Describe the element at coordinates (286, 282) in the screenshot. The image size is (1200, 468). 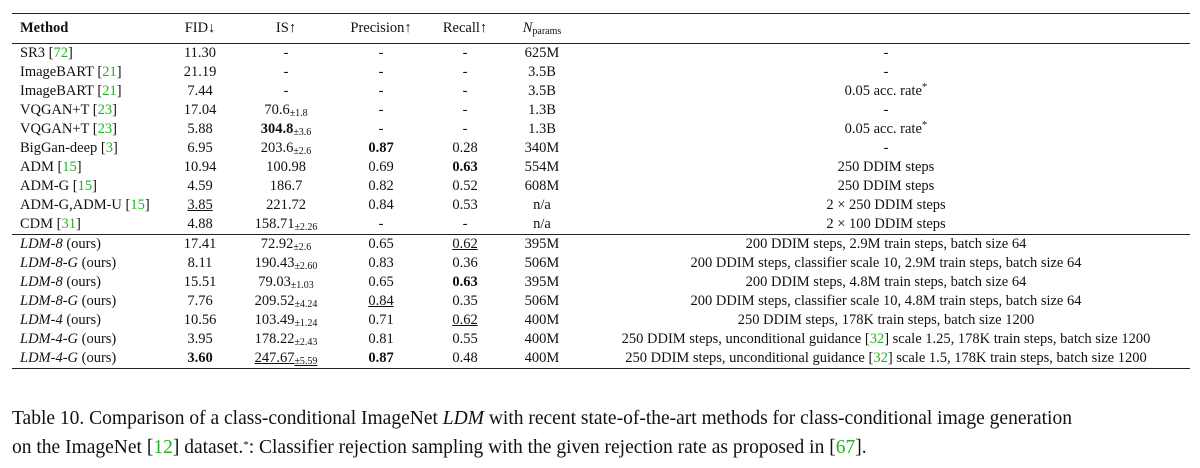
I see `table-cell: 79.03±1.03` at that location.